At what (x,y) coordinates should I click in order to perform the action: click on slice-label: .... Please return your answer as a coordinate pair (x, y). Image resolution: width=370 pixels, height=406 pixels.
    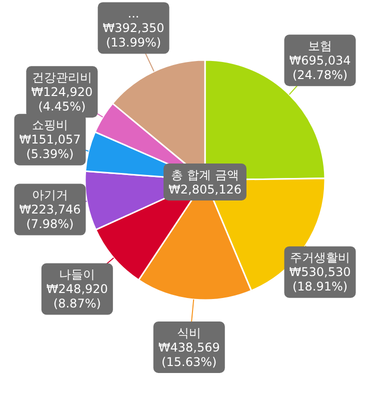
    Looking at the image, I should click on (134, 13).